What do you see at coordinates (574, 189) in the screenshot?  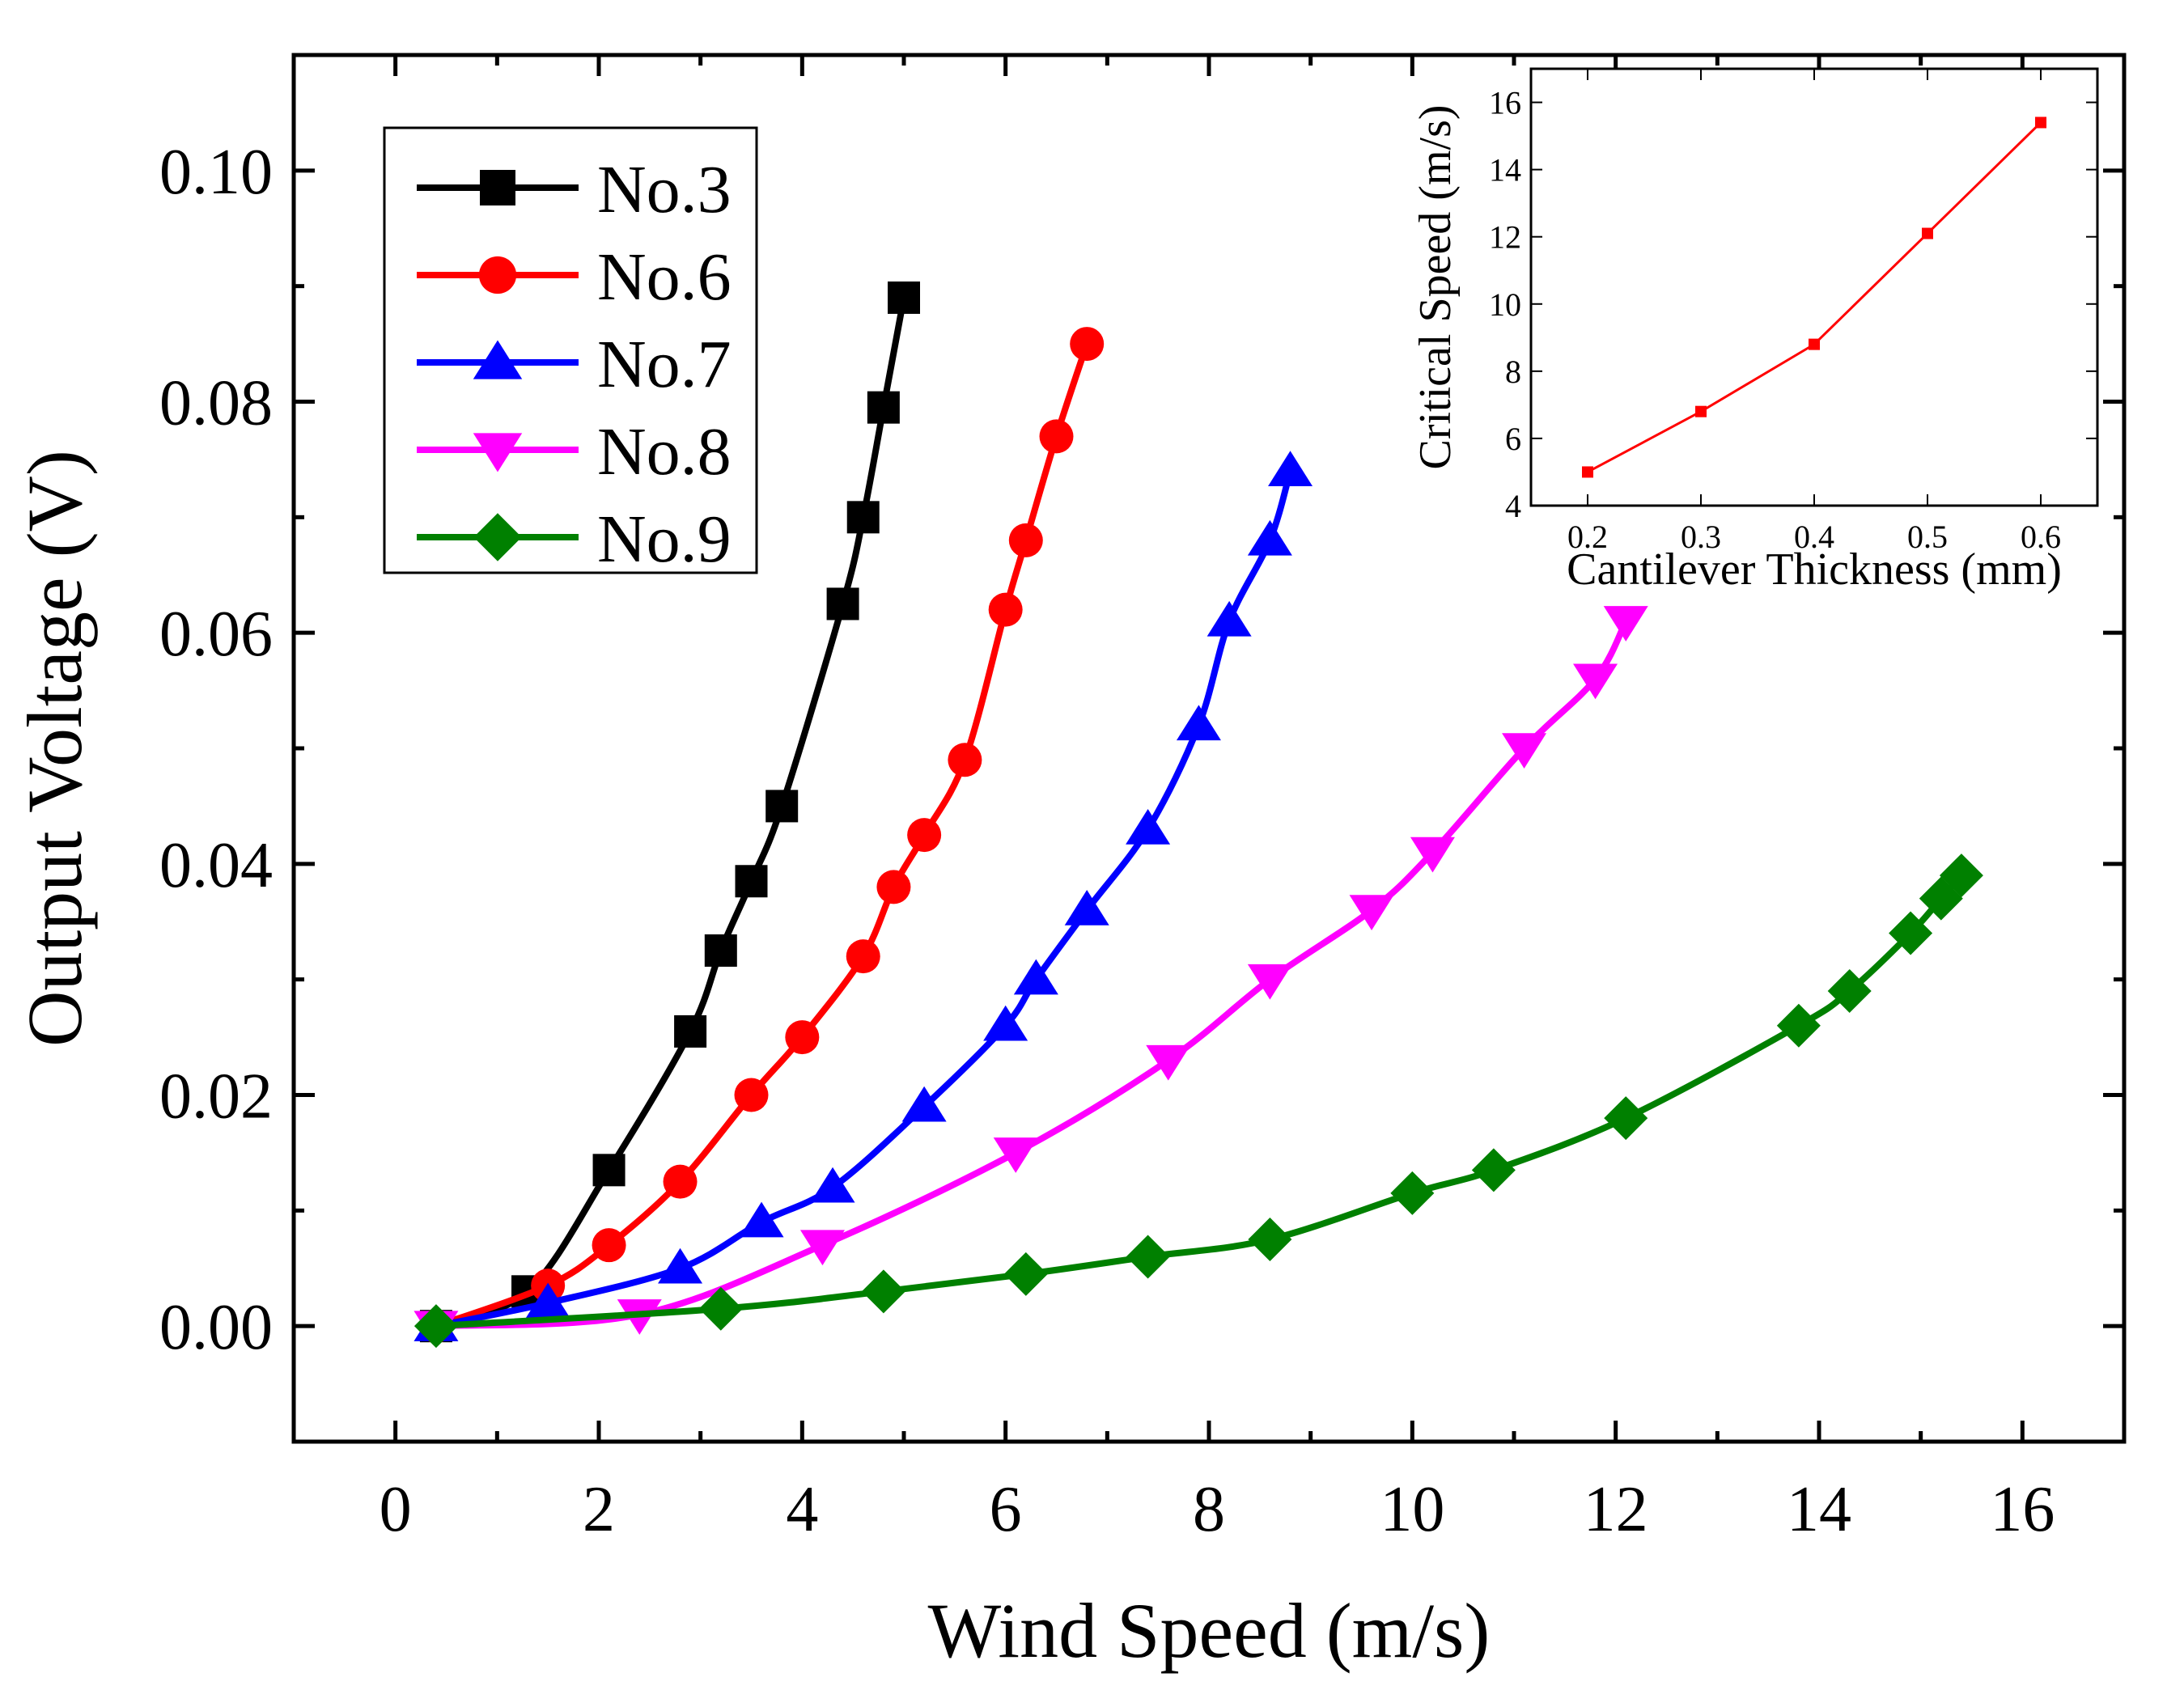 I see `legend-item-no-3: No.3` at bounding box center [574, 189].